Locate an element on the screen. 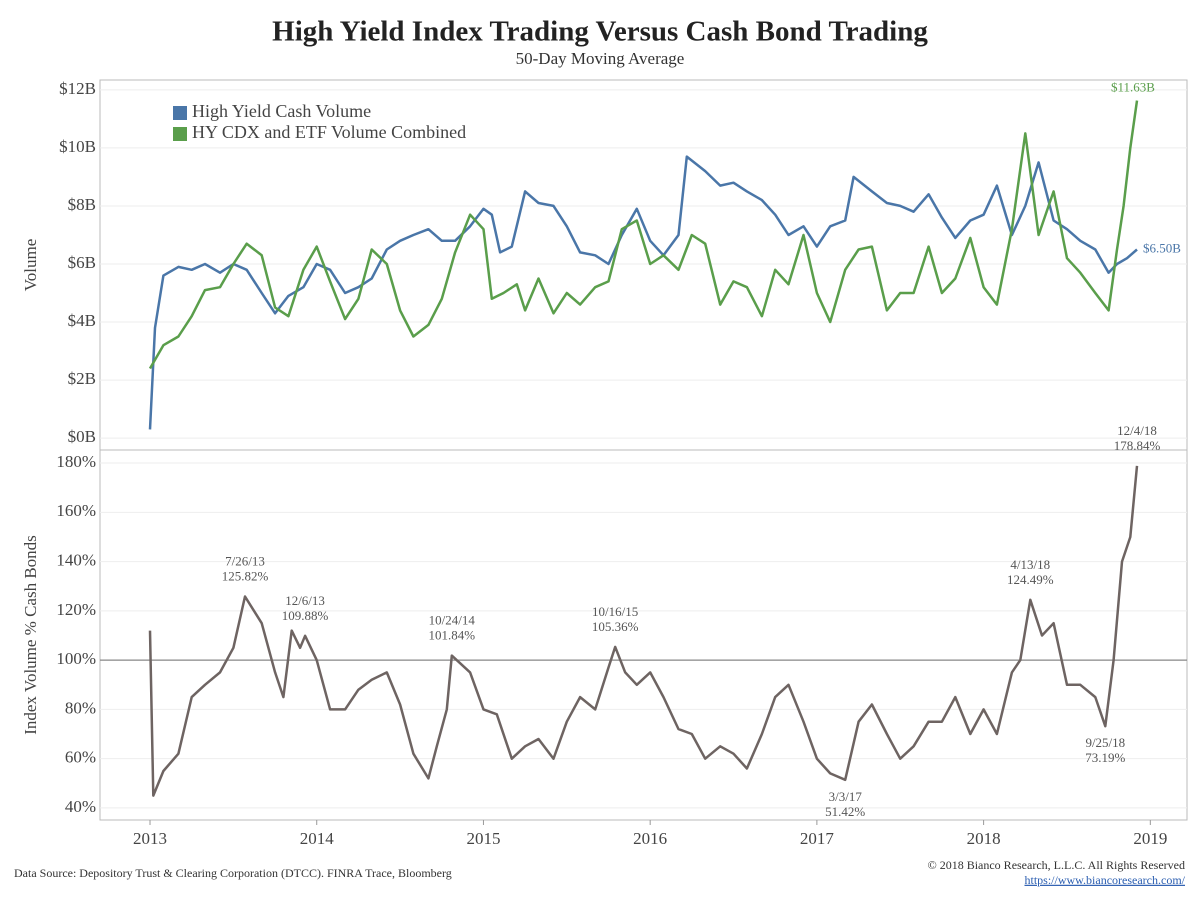 Image resolution: width=1200 pixels, height=900 pixels. y-tick-label: $10B is located at coordinates (77, 146).